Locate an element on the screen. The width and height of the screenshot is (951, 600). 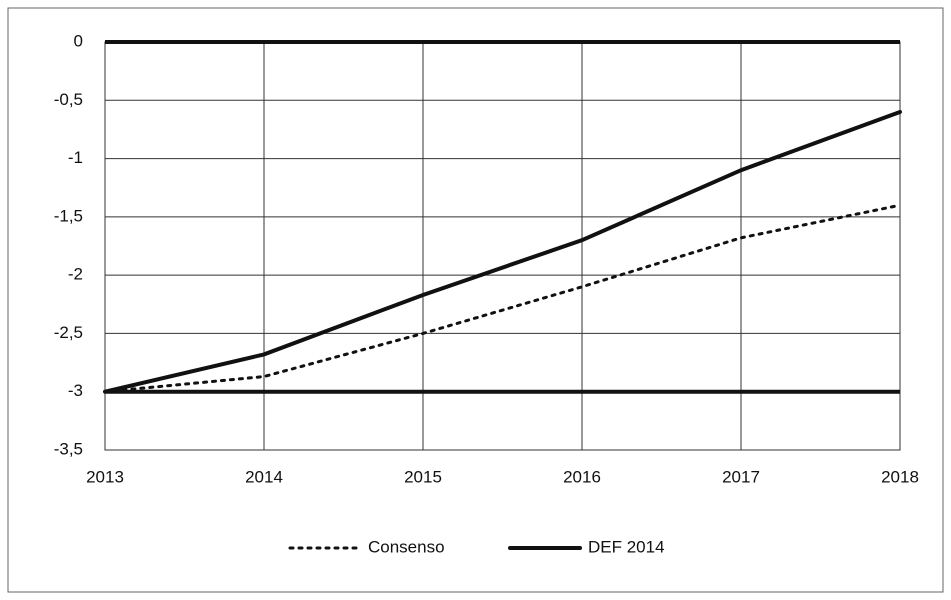
x-tick-label: 2017 is located at coordinates (741, 476).